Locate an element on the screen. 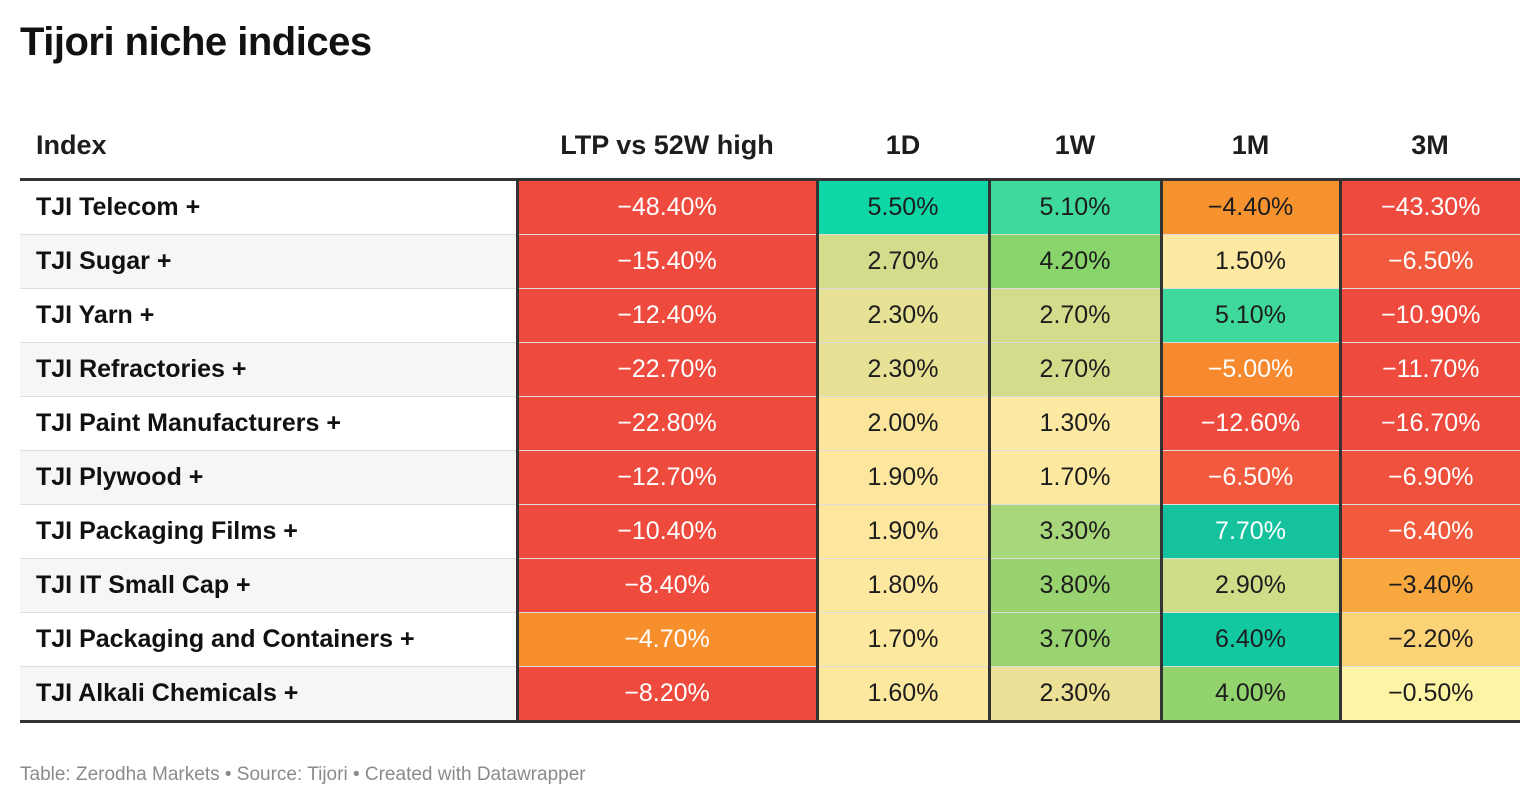 This screenshot has width=1540, height=810. value-cell-3m: −11.70% is located at coordinates (1429, 369).